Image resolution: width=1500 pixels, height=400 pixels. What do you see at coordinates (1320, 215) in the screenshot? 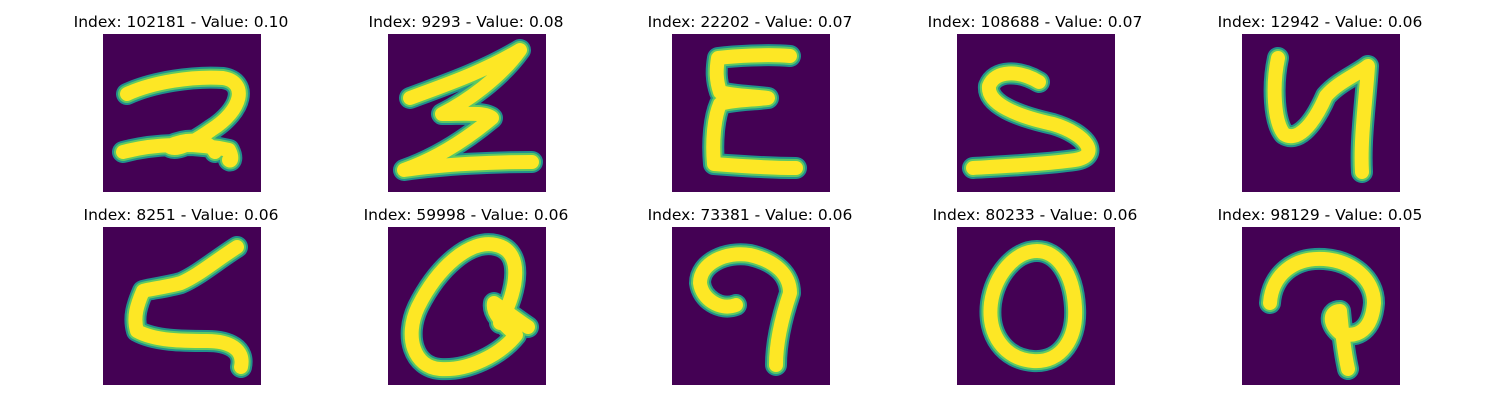
I see `panel-title: Index: 98129 - Value: 0.05` at bounding box center [1320, 215].